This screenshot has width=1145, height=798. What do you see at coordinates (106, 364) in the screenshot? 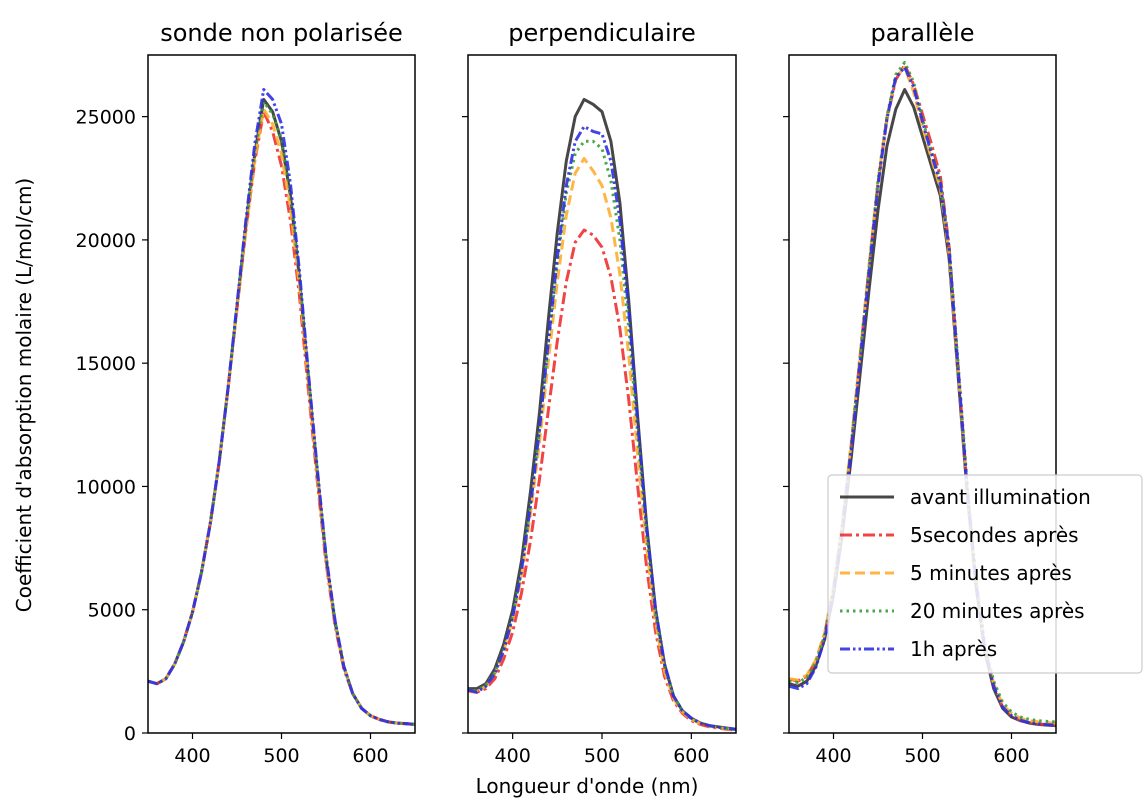
I see `y-tick-label: 15000` at bounding box center [106, 364].